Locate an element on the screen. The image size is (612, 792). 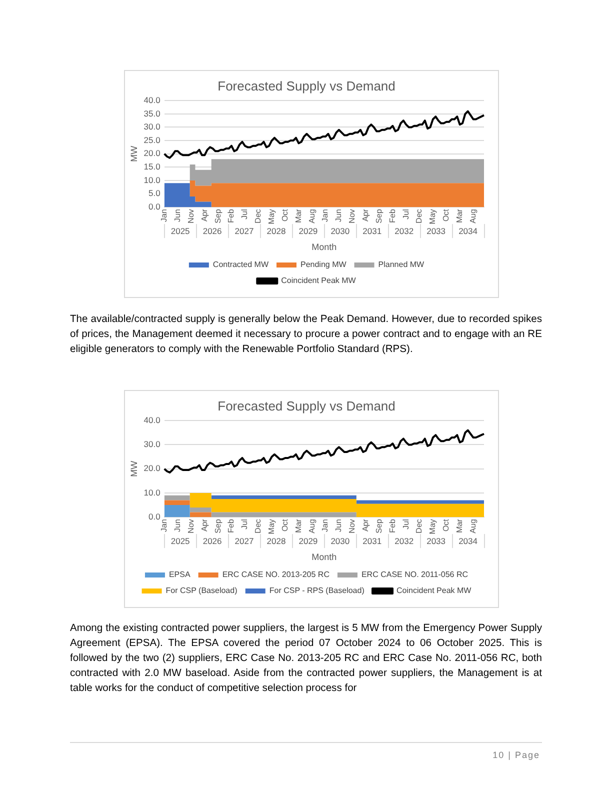
text: Among the existing contracted power suppliers, the largest is 5 MW from the Emergency Power Supply Agreement (EPSA). The EPSA covered the period 07 October 2024 to 06 October 2025. This is followed by the two (2) suppliers, ERC Case No. 2013-205 RC and ERC Case No. 2011-056 RC, both contracted with 2.0 MW baseload. Aside from the contracted power suppliers, the Management is at table works for the conduct of competitive selection process for is located at coordinates (306, 659).